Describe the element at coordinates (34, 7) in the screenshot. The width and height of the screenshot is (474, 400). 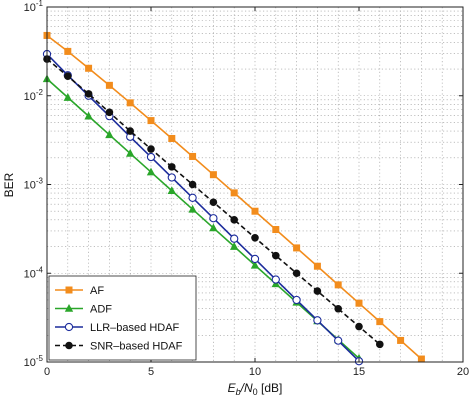
I see `y-tick-label: 10⁻¹` at that location.